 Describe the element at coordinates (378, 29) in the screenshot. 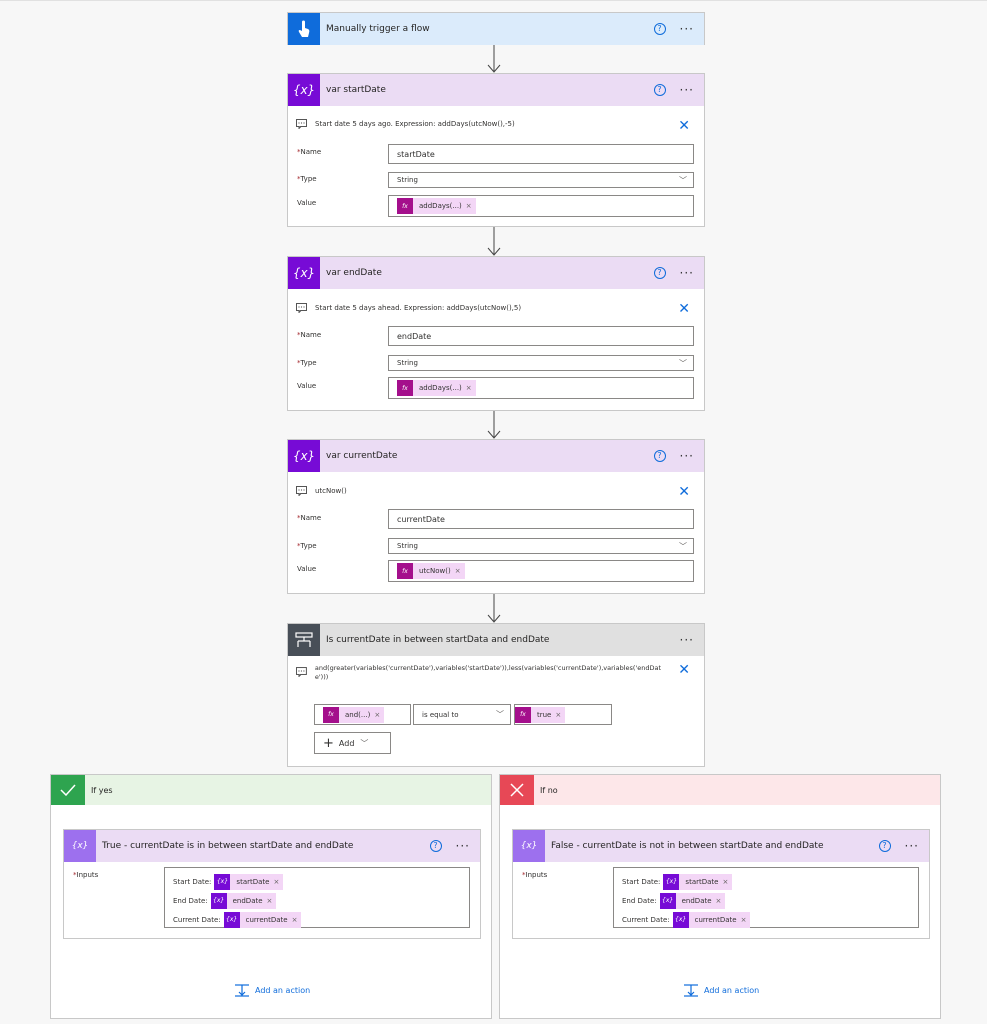

I see `trigger-title: Manually trigger a flow` at that location.